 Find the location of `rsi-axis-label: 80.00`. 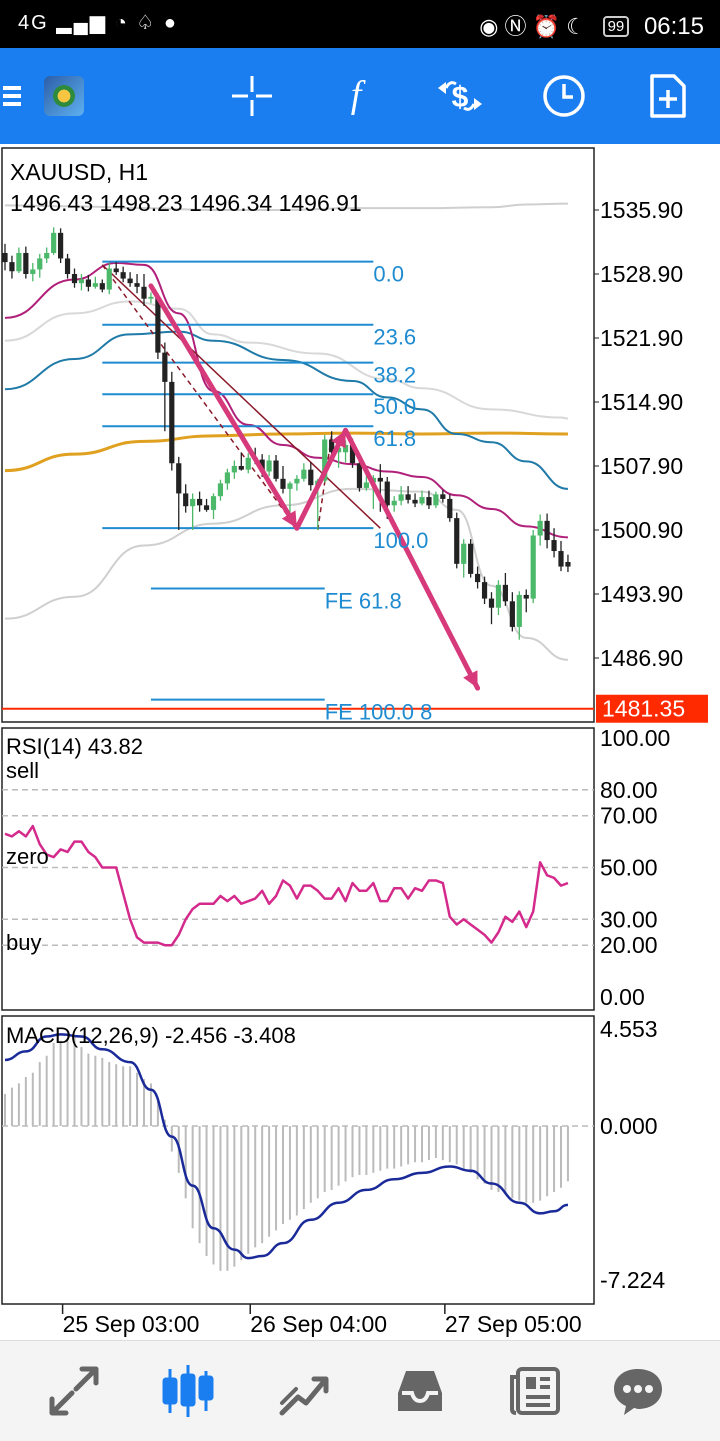

rsi-axis-label: 80.00 is located at coordinates (629, 790).